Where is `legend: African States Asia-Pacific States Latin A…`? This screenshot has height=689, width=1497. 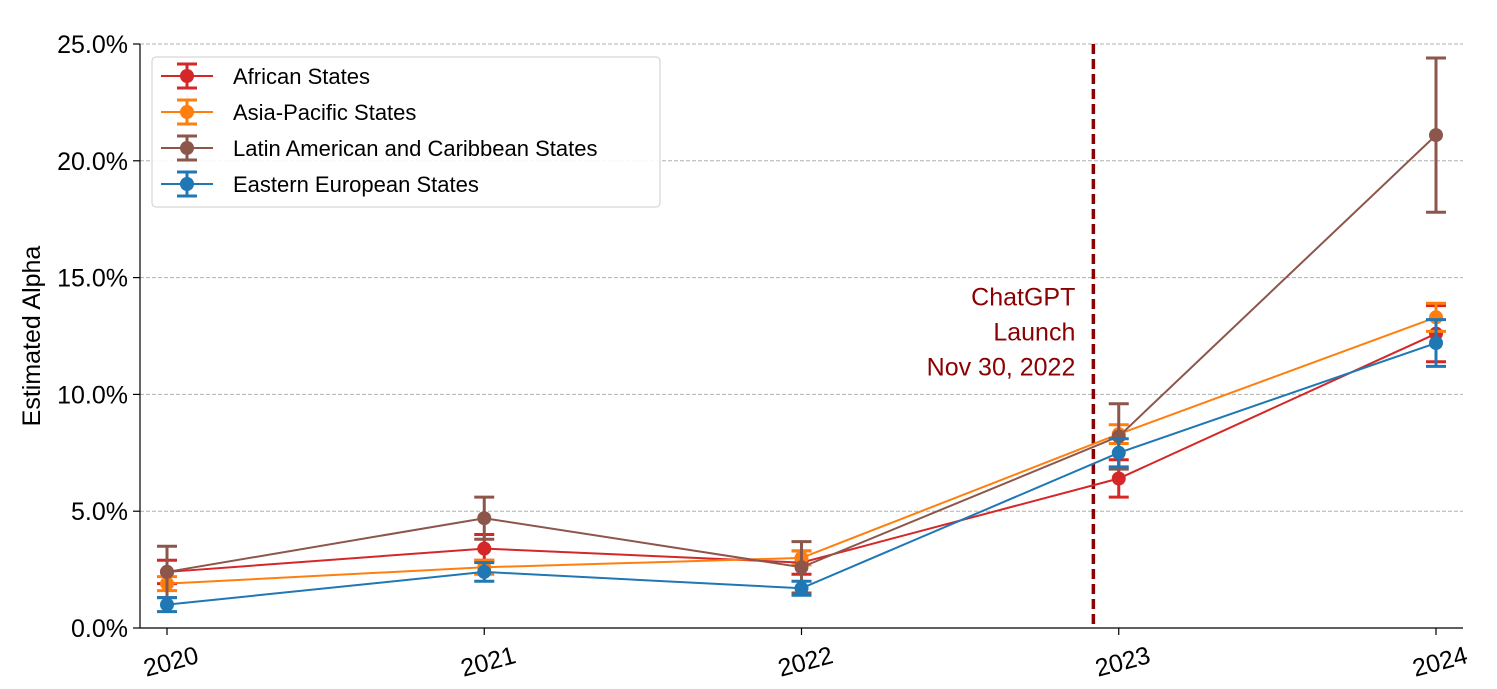
legend: African States Asia-Pacific States Latin A… is located at coordinates (406, 132).